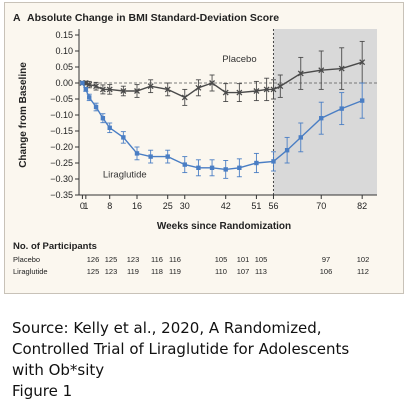 Image resolution: width=408 pixels, height=415 pixels. Describe the element at coordinates (82, 206) in the screenshot. I see `x-tick-label: 0` at that location.